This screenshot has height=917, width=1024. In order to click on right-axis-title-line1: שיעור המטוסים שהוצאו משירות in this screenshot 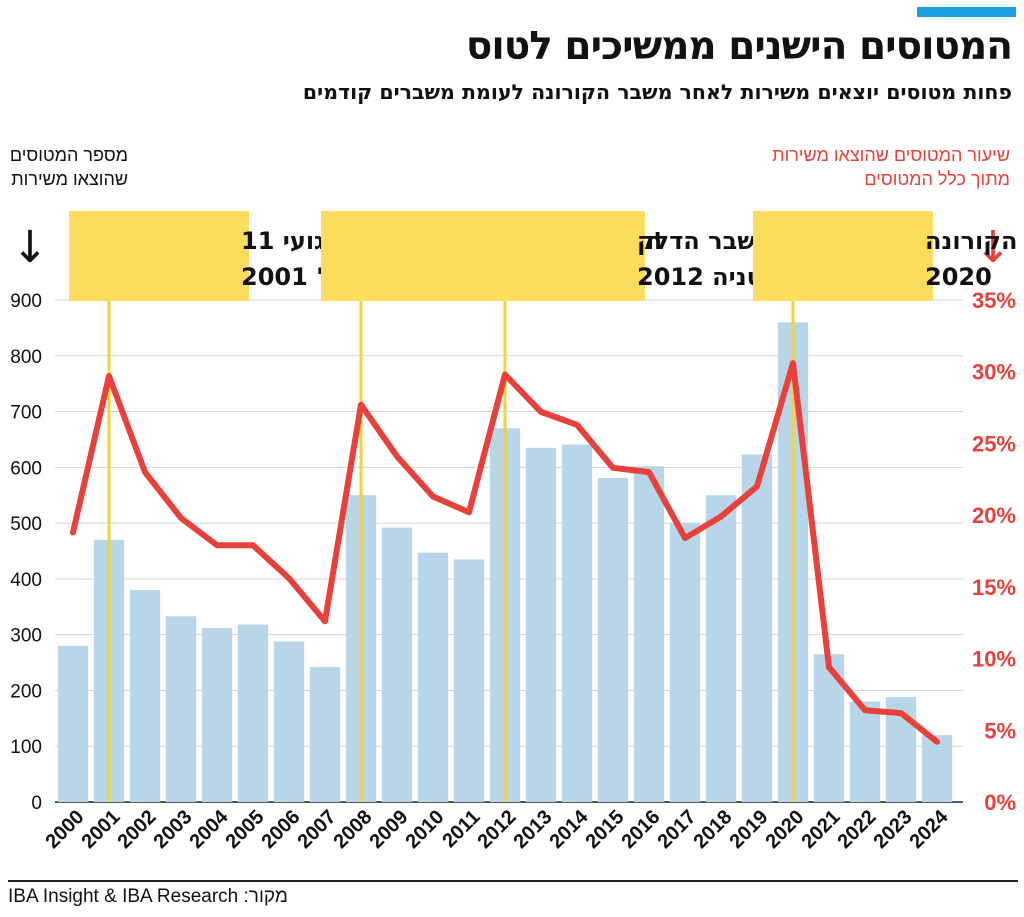, I will do `click(891, 155)`.